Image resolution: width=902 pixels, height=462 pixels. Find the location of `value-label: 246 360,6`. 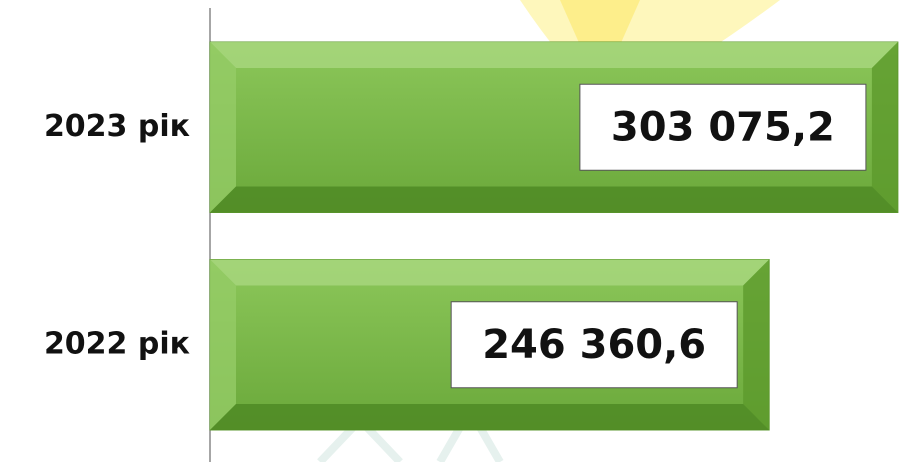

value-label: 246 360,6 is located at coordinates (594, 345).